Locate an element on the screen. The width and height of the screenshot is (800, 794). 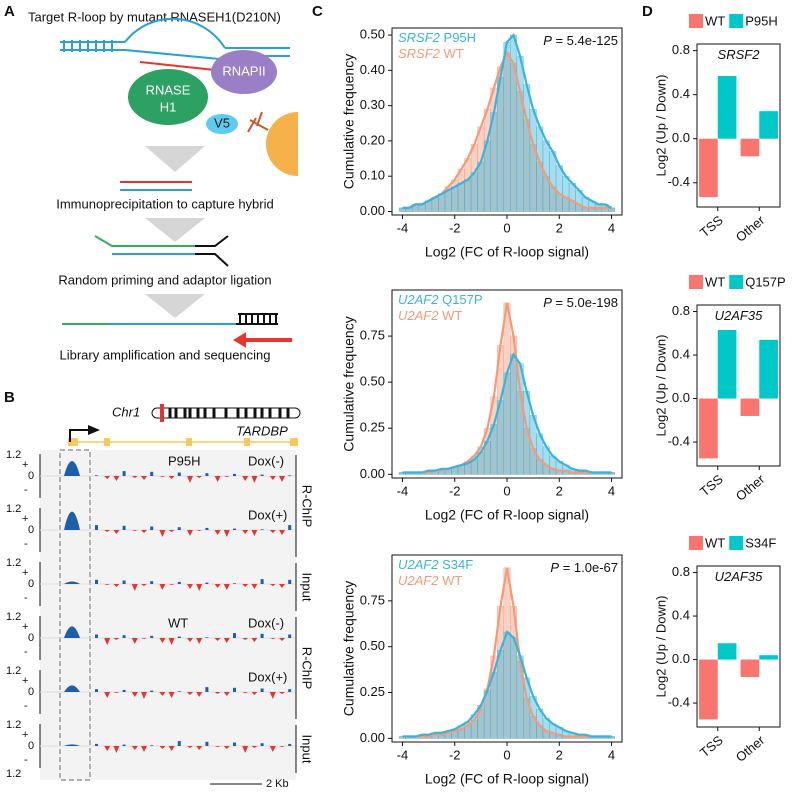
legend-entry: SRSF2 P95H is located at coordinates (437, 37).